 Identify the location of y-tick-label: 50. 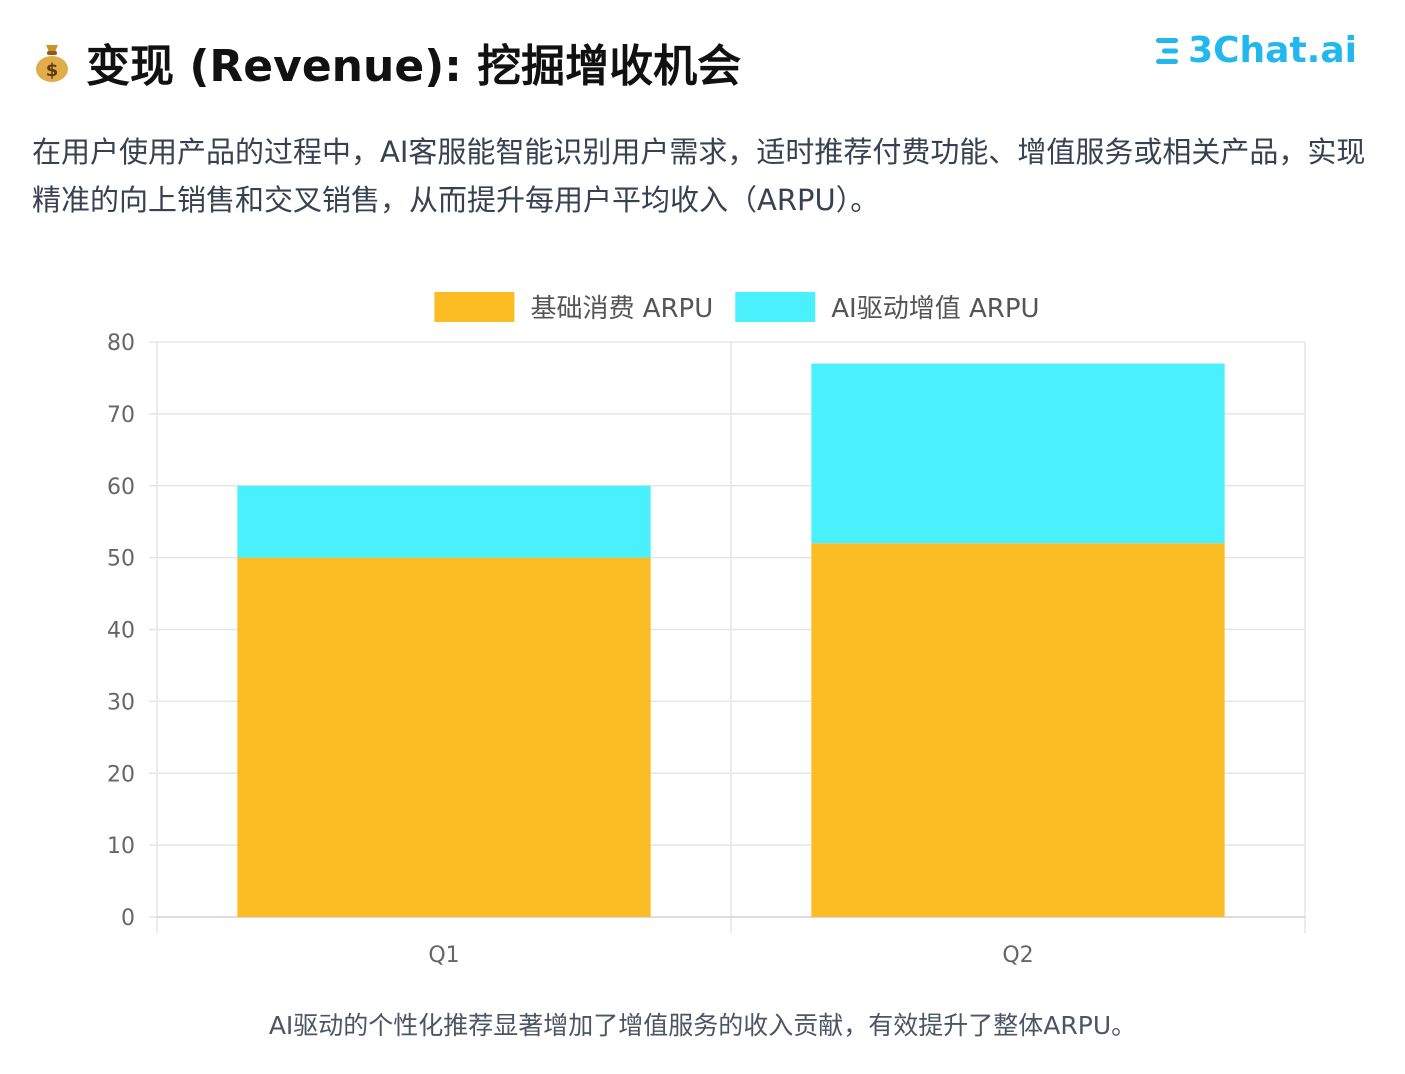
(121, 559).